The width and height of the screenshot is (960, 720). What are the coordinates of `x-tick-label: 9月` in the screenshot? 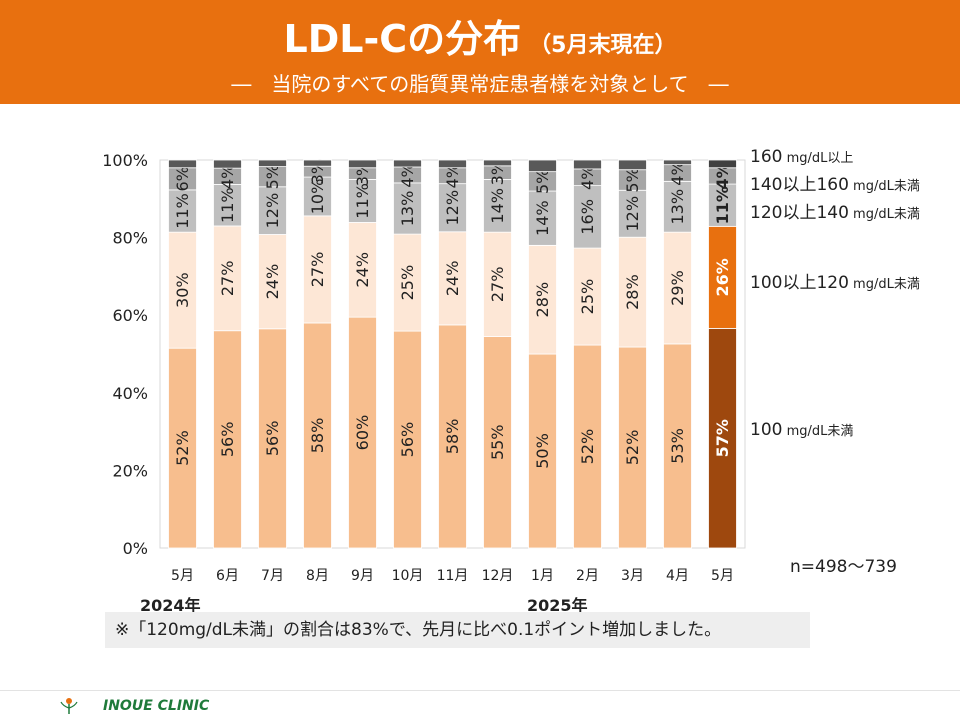 It's located at (362, 576).